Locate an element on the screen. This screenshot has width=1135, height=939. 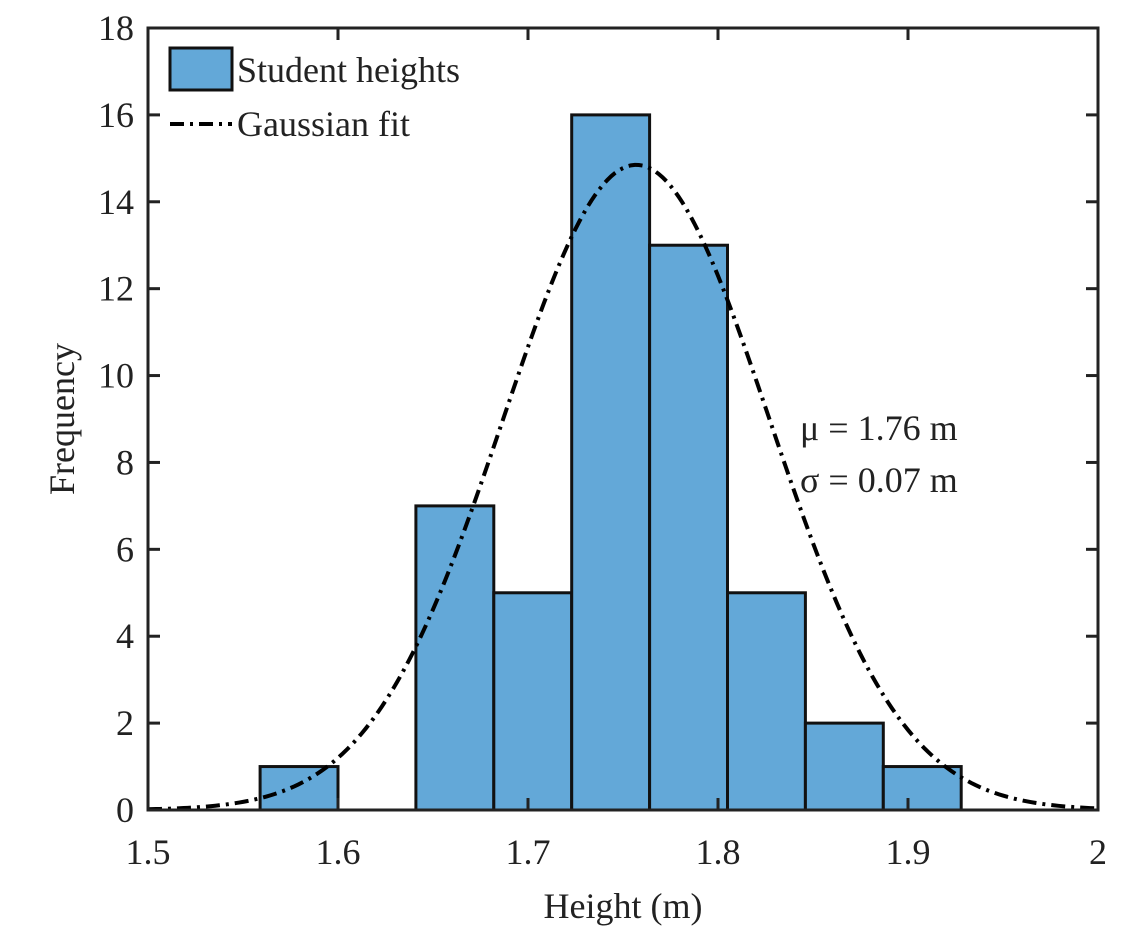
x-tick-label: 1.9 is located at coordinates (908, 852).